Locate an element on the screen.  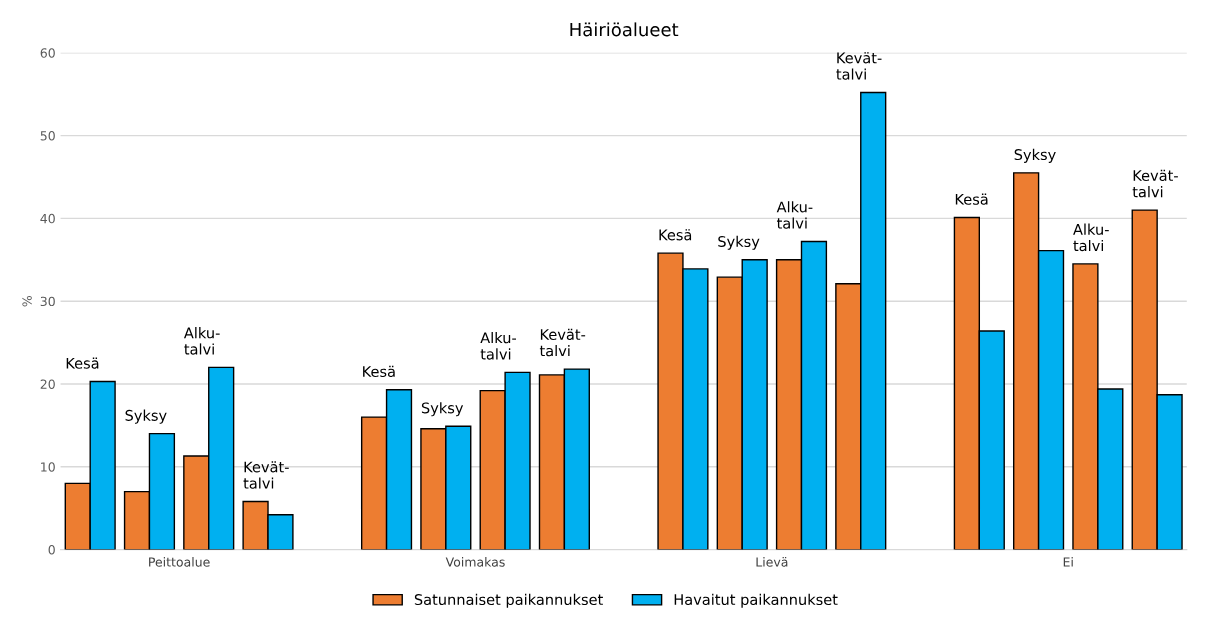
y-tick-label: 20 is located at coordinates (47, 384).